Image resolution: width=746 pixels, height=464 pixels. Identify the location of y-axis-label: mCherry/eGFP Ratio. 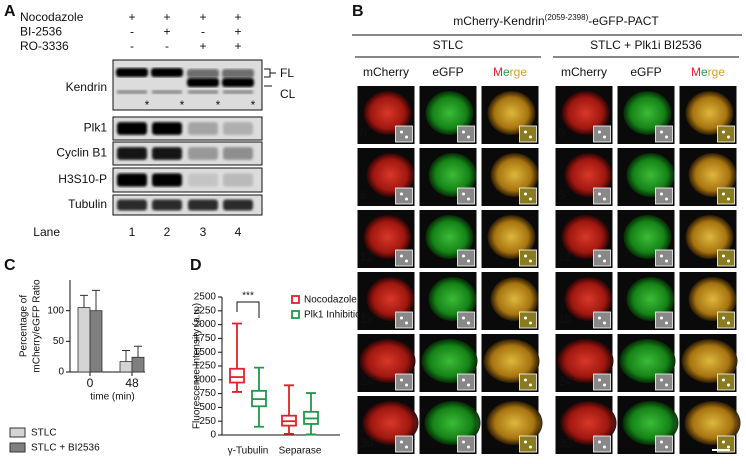
(37, 326).